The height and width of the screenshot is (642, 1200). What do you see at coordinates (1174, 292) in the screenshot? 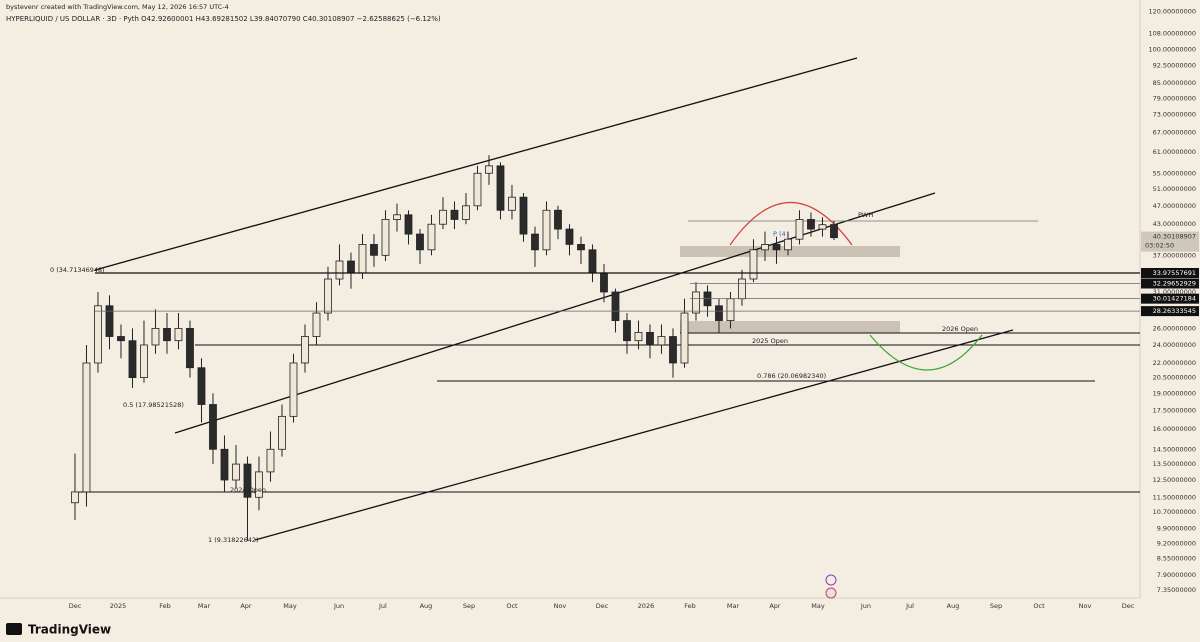
I see `y-tick-label: 31.00000000` at bounding box center [1174, 292].